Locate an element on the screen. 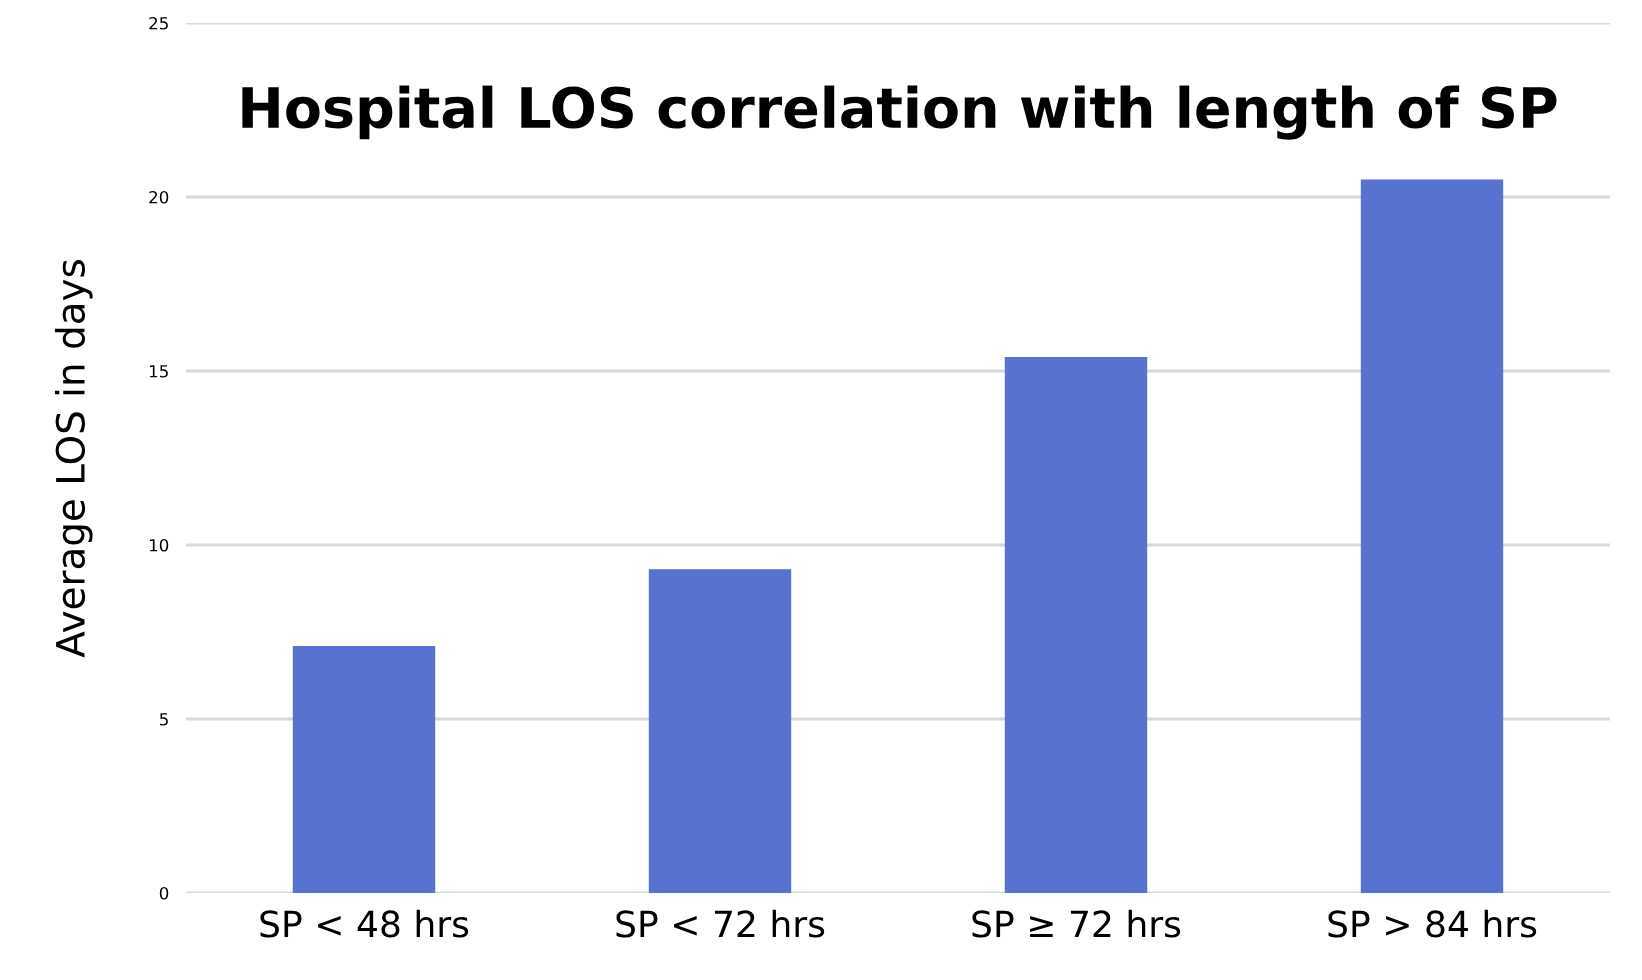  y-tick-label: 20 is located at coordinates (159, 197).